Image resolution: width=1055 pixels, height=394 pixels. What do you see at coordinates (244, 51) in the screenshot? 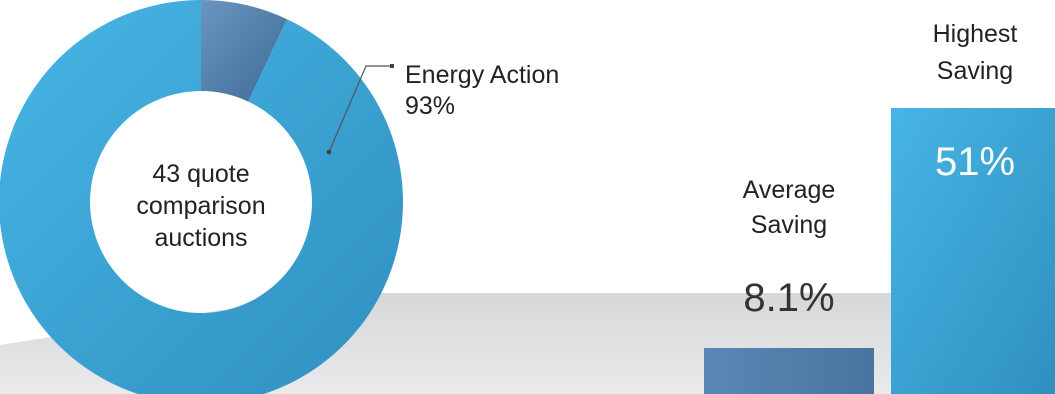
I see `donut-slice-other` at bounding box center [244, 51].